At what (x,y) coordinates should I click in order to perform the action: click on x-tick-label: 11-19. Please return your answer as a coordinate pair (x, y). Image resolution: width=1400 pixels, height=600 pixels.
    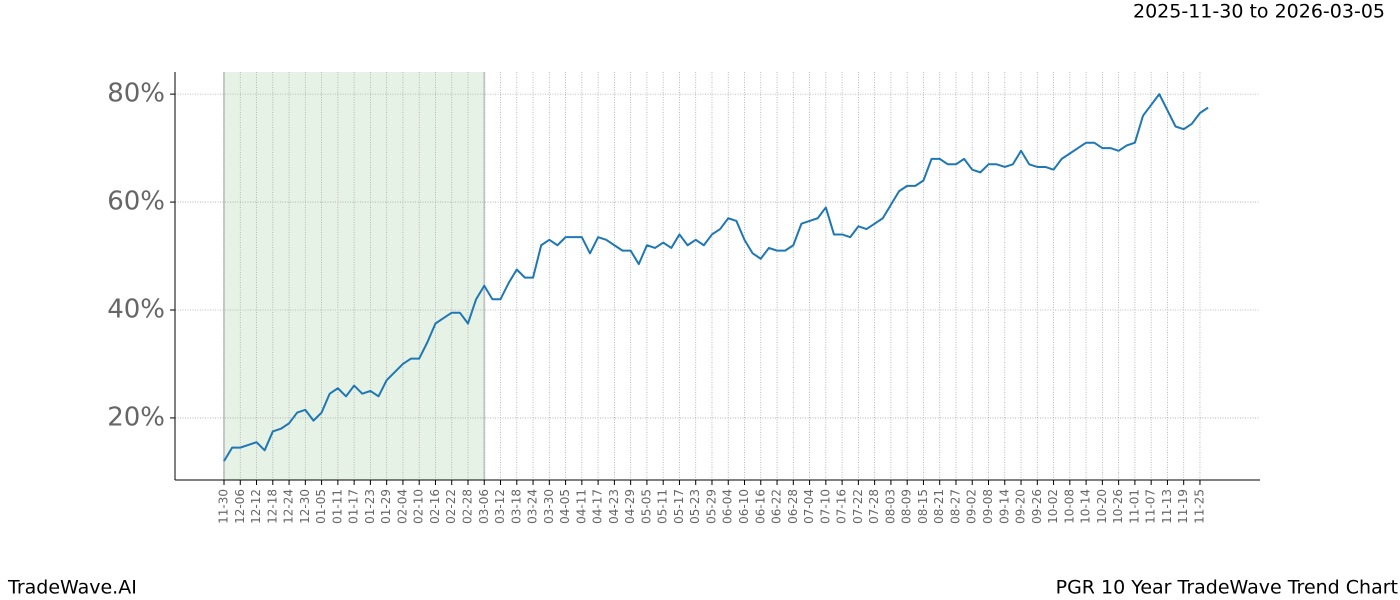
    Looking at the image, I should click on (1183, 506).